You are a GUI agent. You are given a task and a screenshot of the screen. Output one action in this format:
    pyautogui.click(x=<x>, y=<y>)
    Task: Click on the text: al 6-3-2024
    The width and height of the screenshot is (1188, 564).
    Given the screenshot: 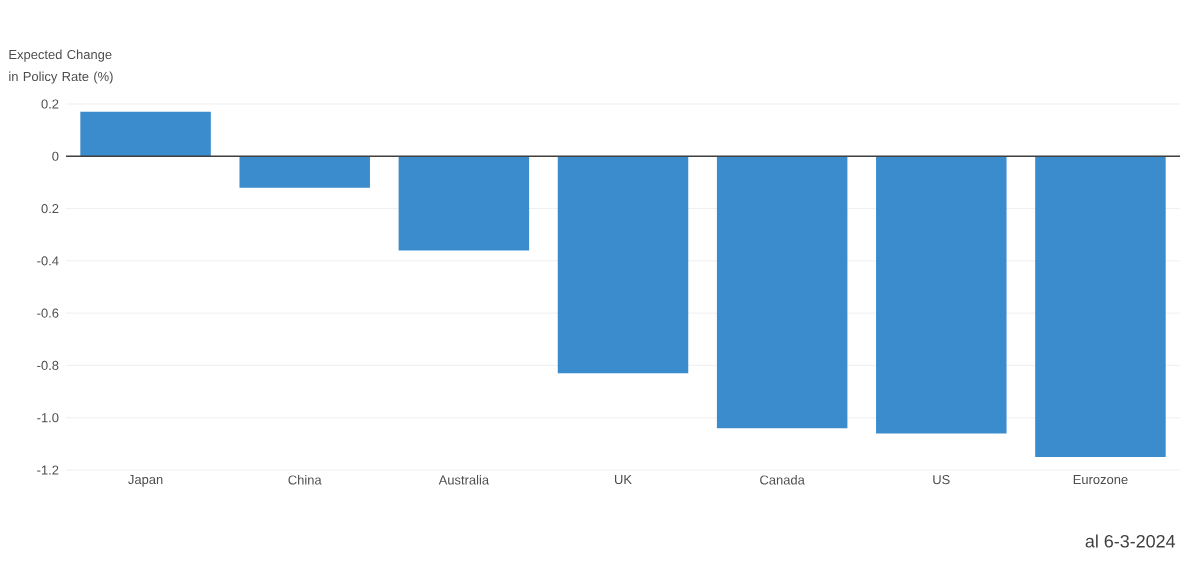 What is the action you would take?
    pyautogui.click(x=1130, y=541)
    